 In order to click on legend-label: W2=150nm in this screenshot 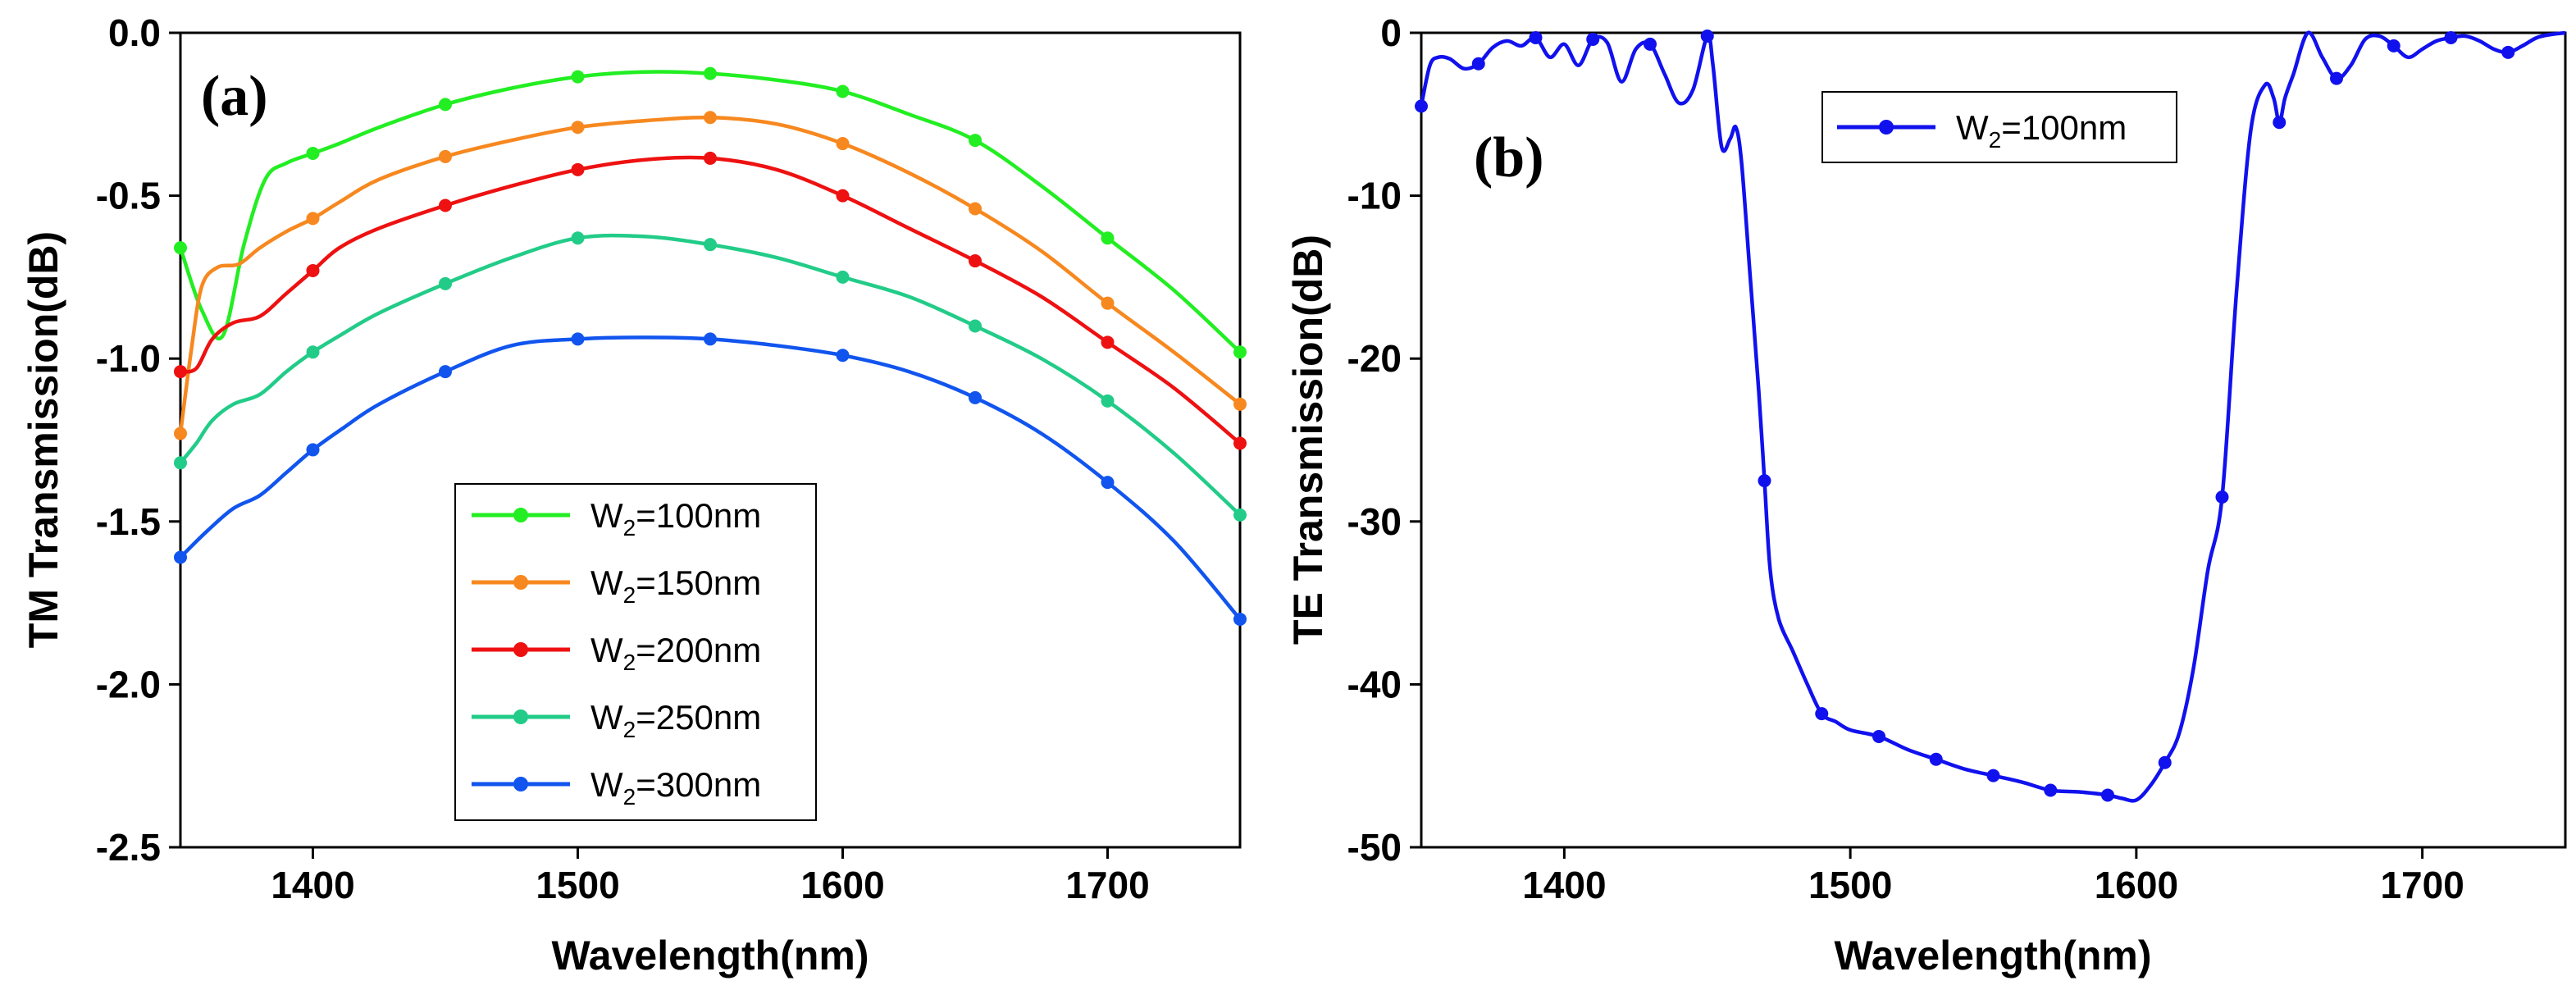, I will do `click(675, 585)`.